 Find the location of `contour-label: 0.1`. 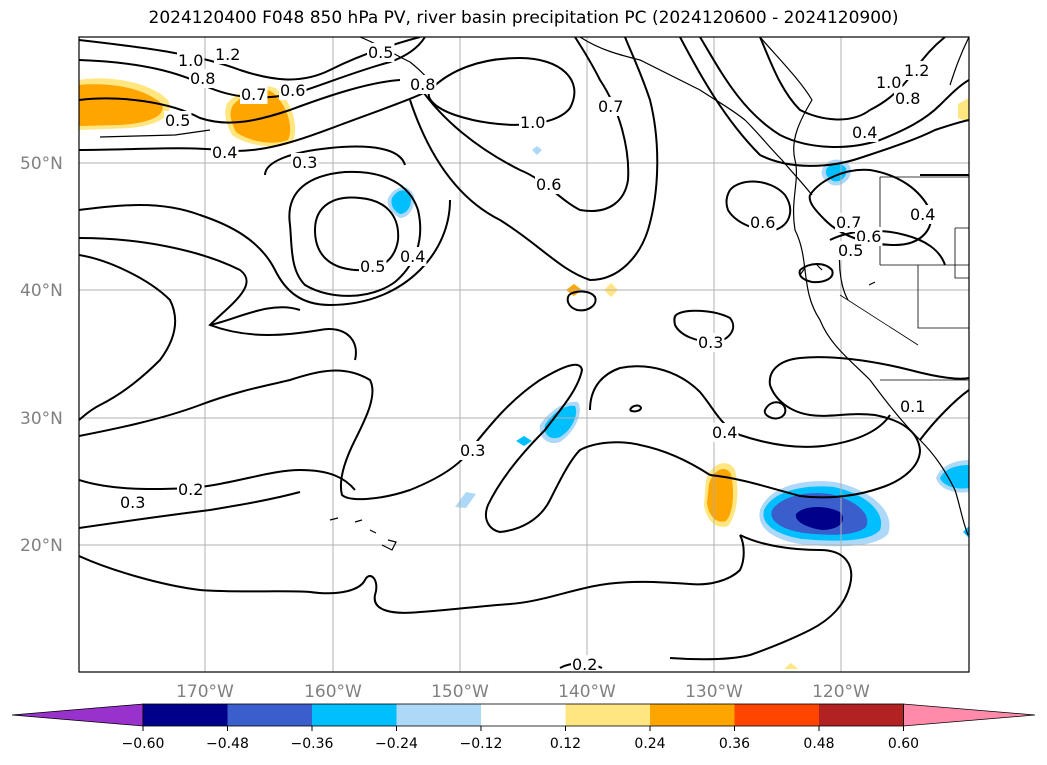

contour-label: 0.1 is located at coordinates (912, 406).